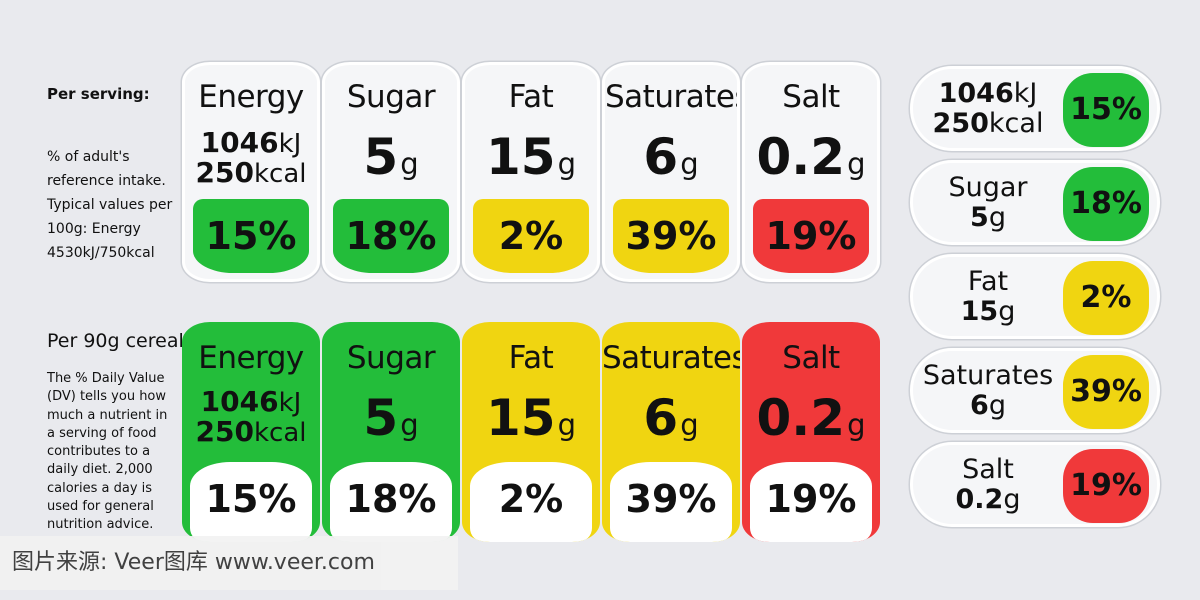 The image size is (1200, 600). I want to click on daily-value-line: calories a day is, so click(100, 488).